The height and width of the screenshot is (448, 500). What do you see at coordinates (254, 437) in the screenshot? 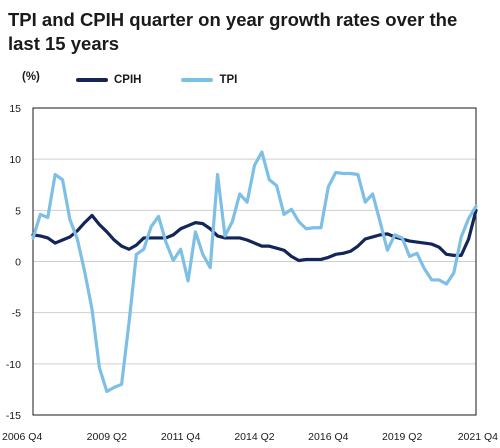
I see `x-tick-label-3: 2014 Q2` at bounding box center [254, 437].